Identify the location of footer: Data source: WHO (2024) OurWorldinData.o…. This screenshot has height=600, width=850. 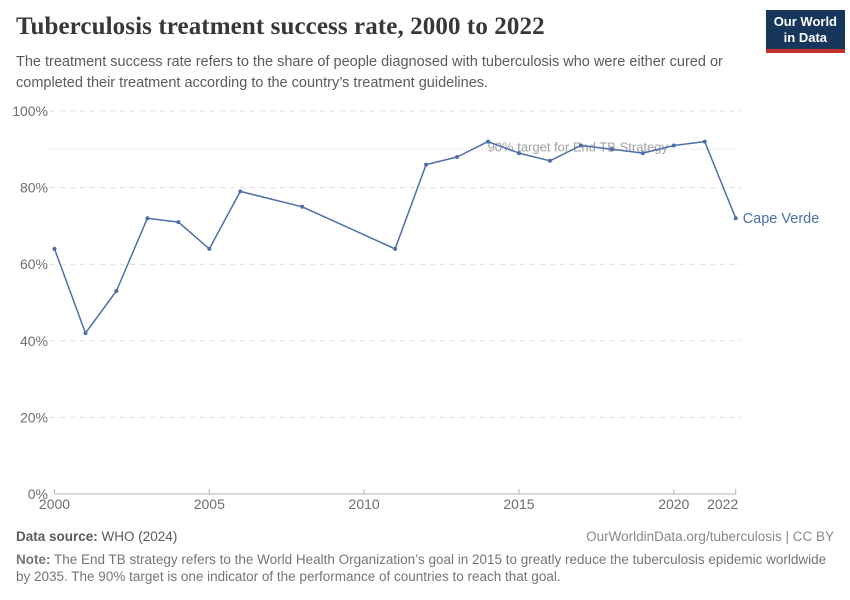
(425, 557).